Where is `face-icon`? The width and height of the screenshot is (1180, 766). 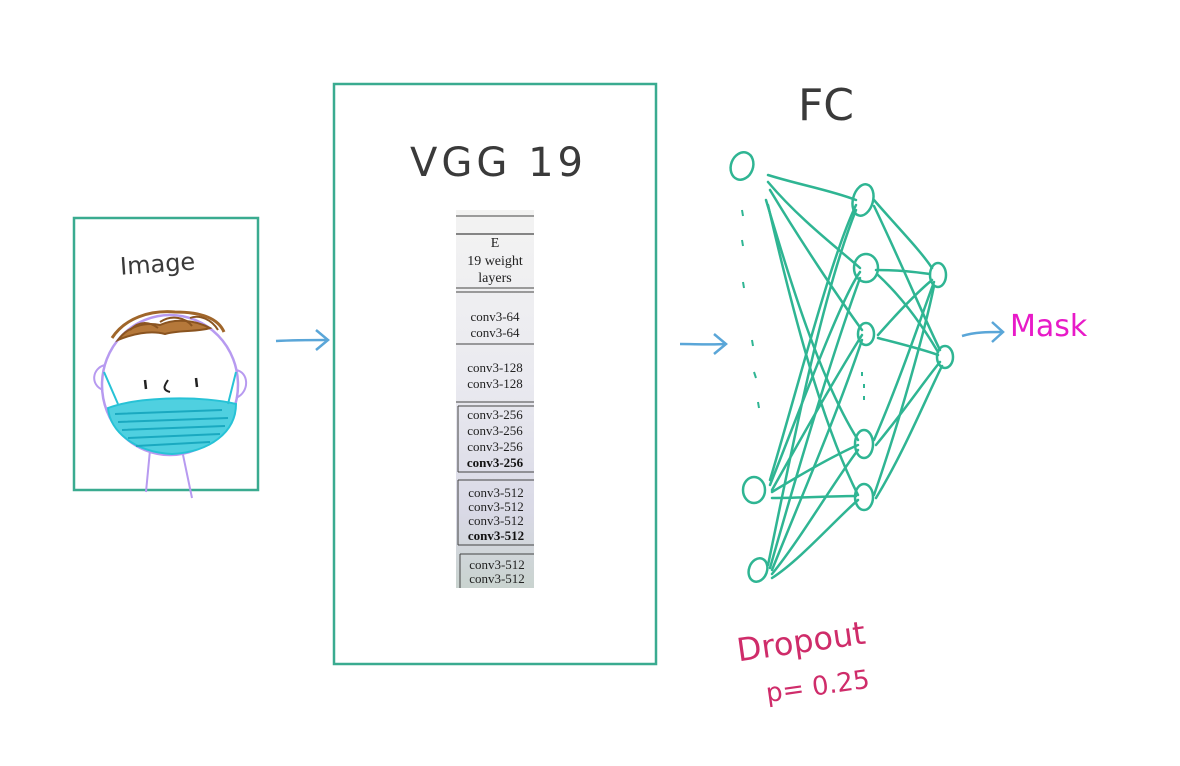
face-icon is located at coordinates (170, 405).